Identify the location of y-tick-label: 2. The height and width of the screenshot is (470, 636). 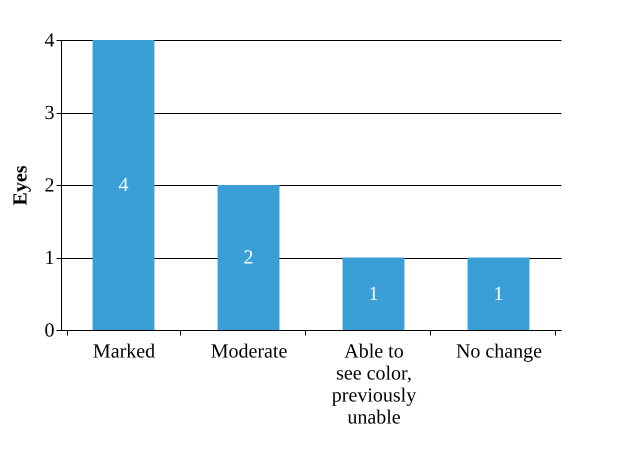
(49, 185).